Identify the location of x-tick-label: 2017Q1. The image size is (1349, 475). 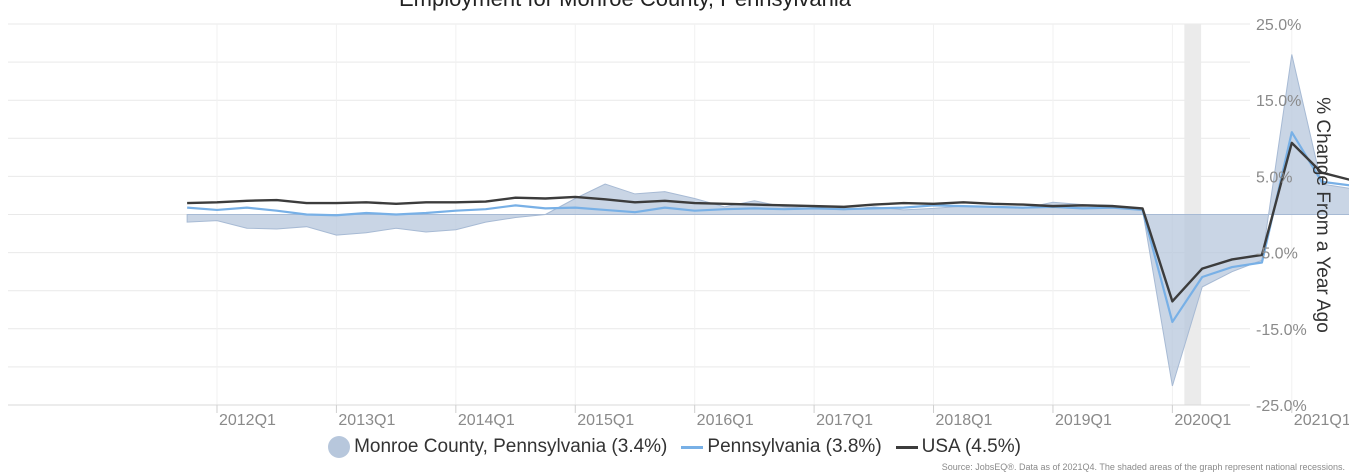
(844, 420).